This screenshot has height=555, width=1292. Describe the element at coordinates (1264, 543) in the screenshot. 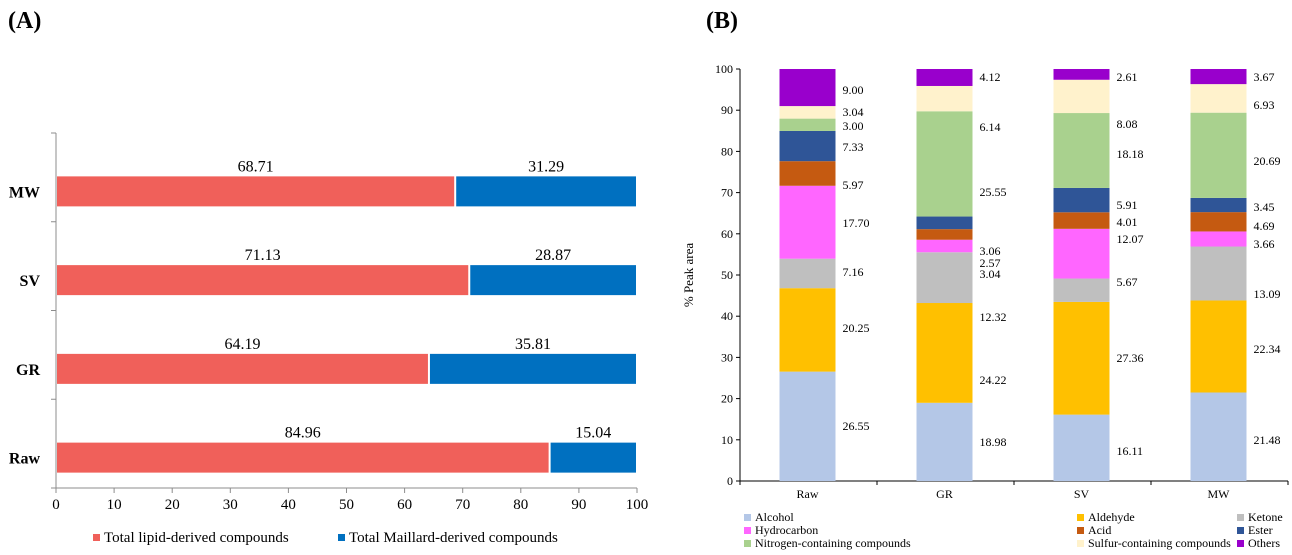

I see `legend-label: Others` at that location.